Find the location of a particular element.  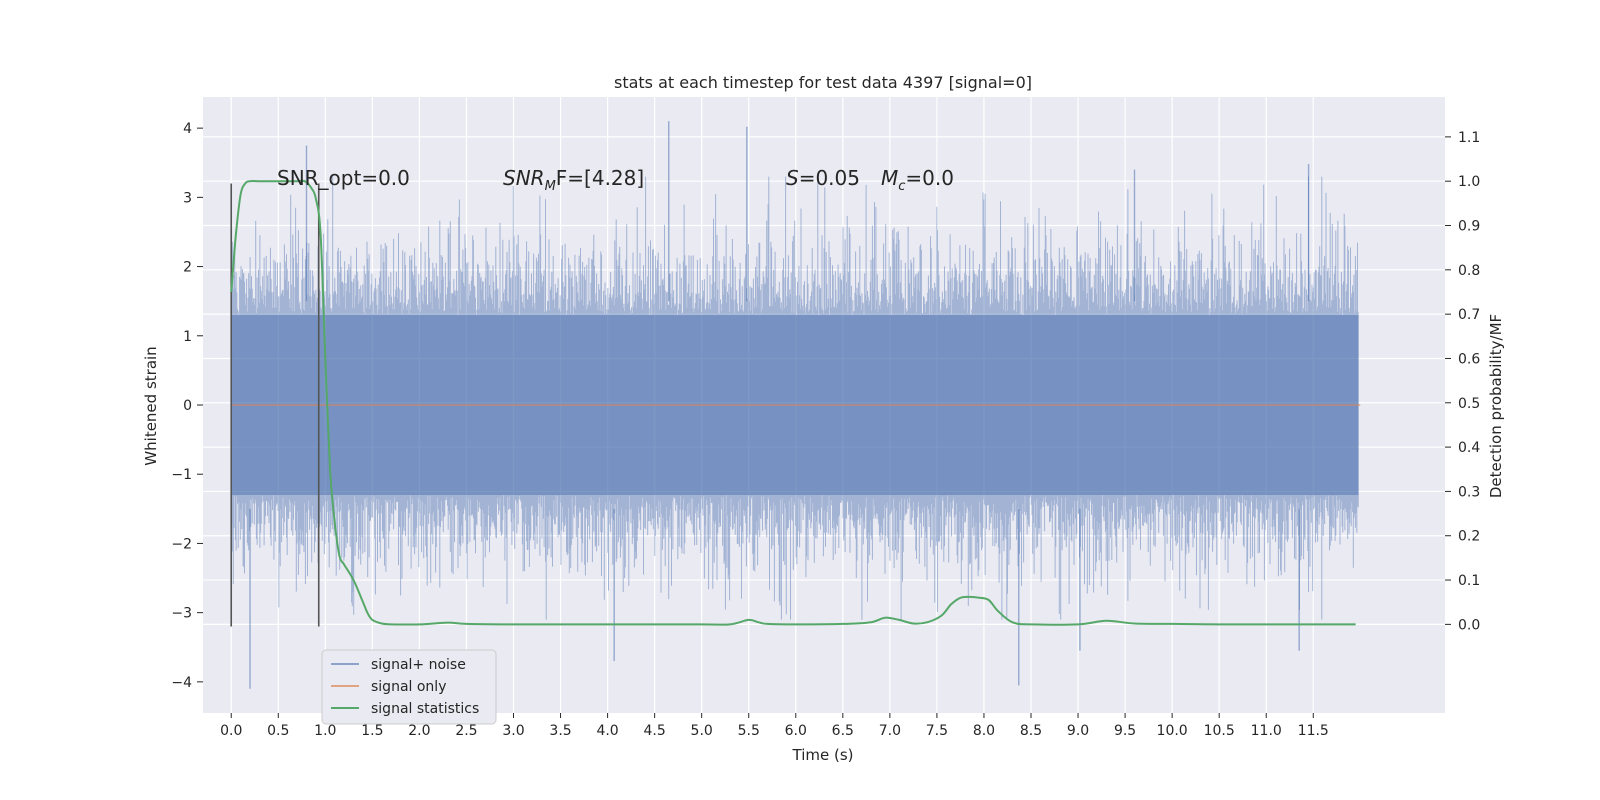

x-tick-label: 0.0 is located at coordinates (231, 731).